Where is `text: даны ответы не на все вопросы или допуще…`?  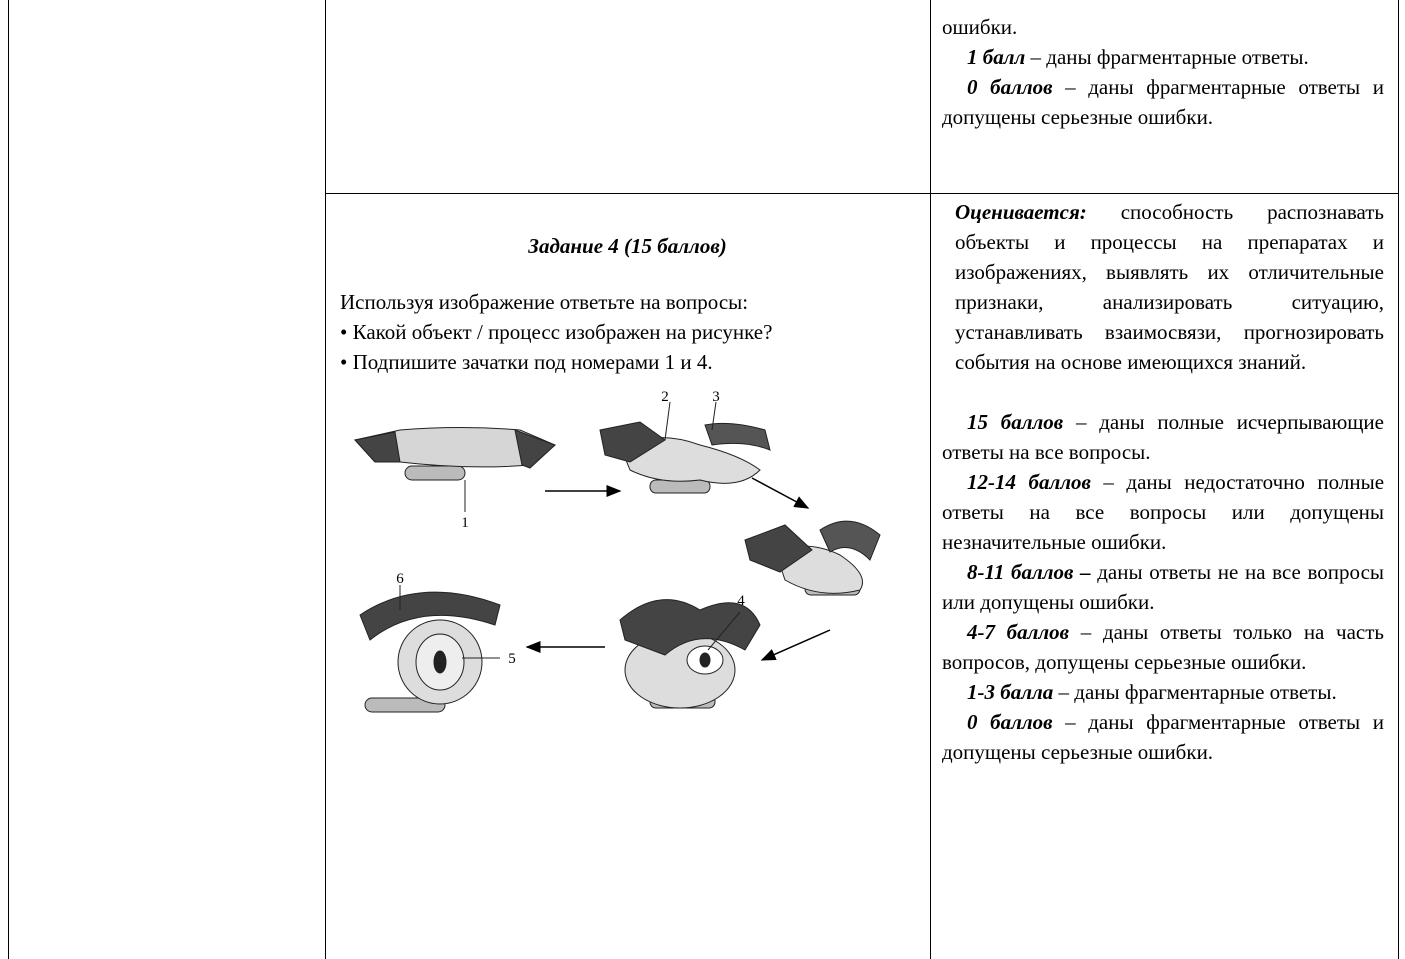 text: даны ответы не на все вопросы или допуще… is located at coordinates (1163, 587).